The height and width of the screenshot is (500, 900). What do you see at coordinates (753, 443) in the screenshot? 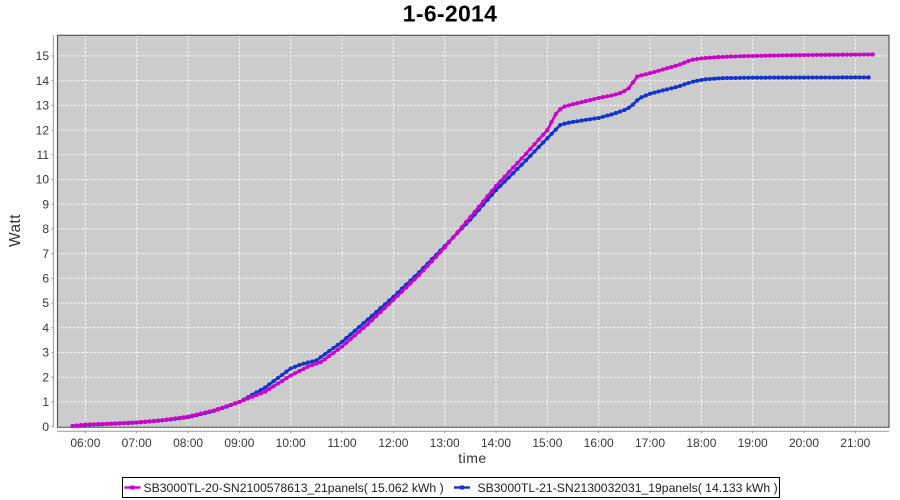
I see `svg-text: 19:00` at bounding box center [753, 443].